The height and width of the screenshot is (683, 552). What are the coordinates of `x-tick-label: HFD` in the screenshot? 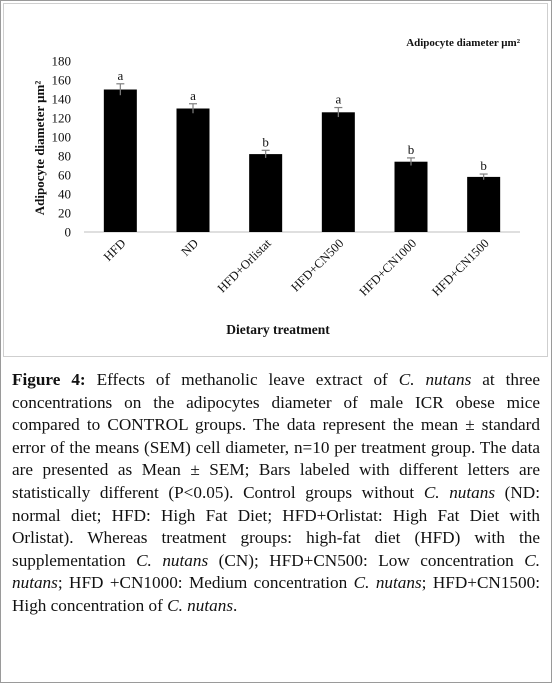 It's located at (115, 250).